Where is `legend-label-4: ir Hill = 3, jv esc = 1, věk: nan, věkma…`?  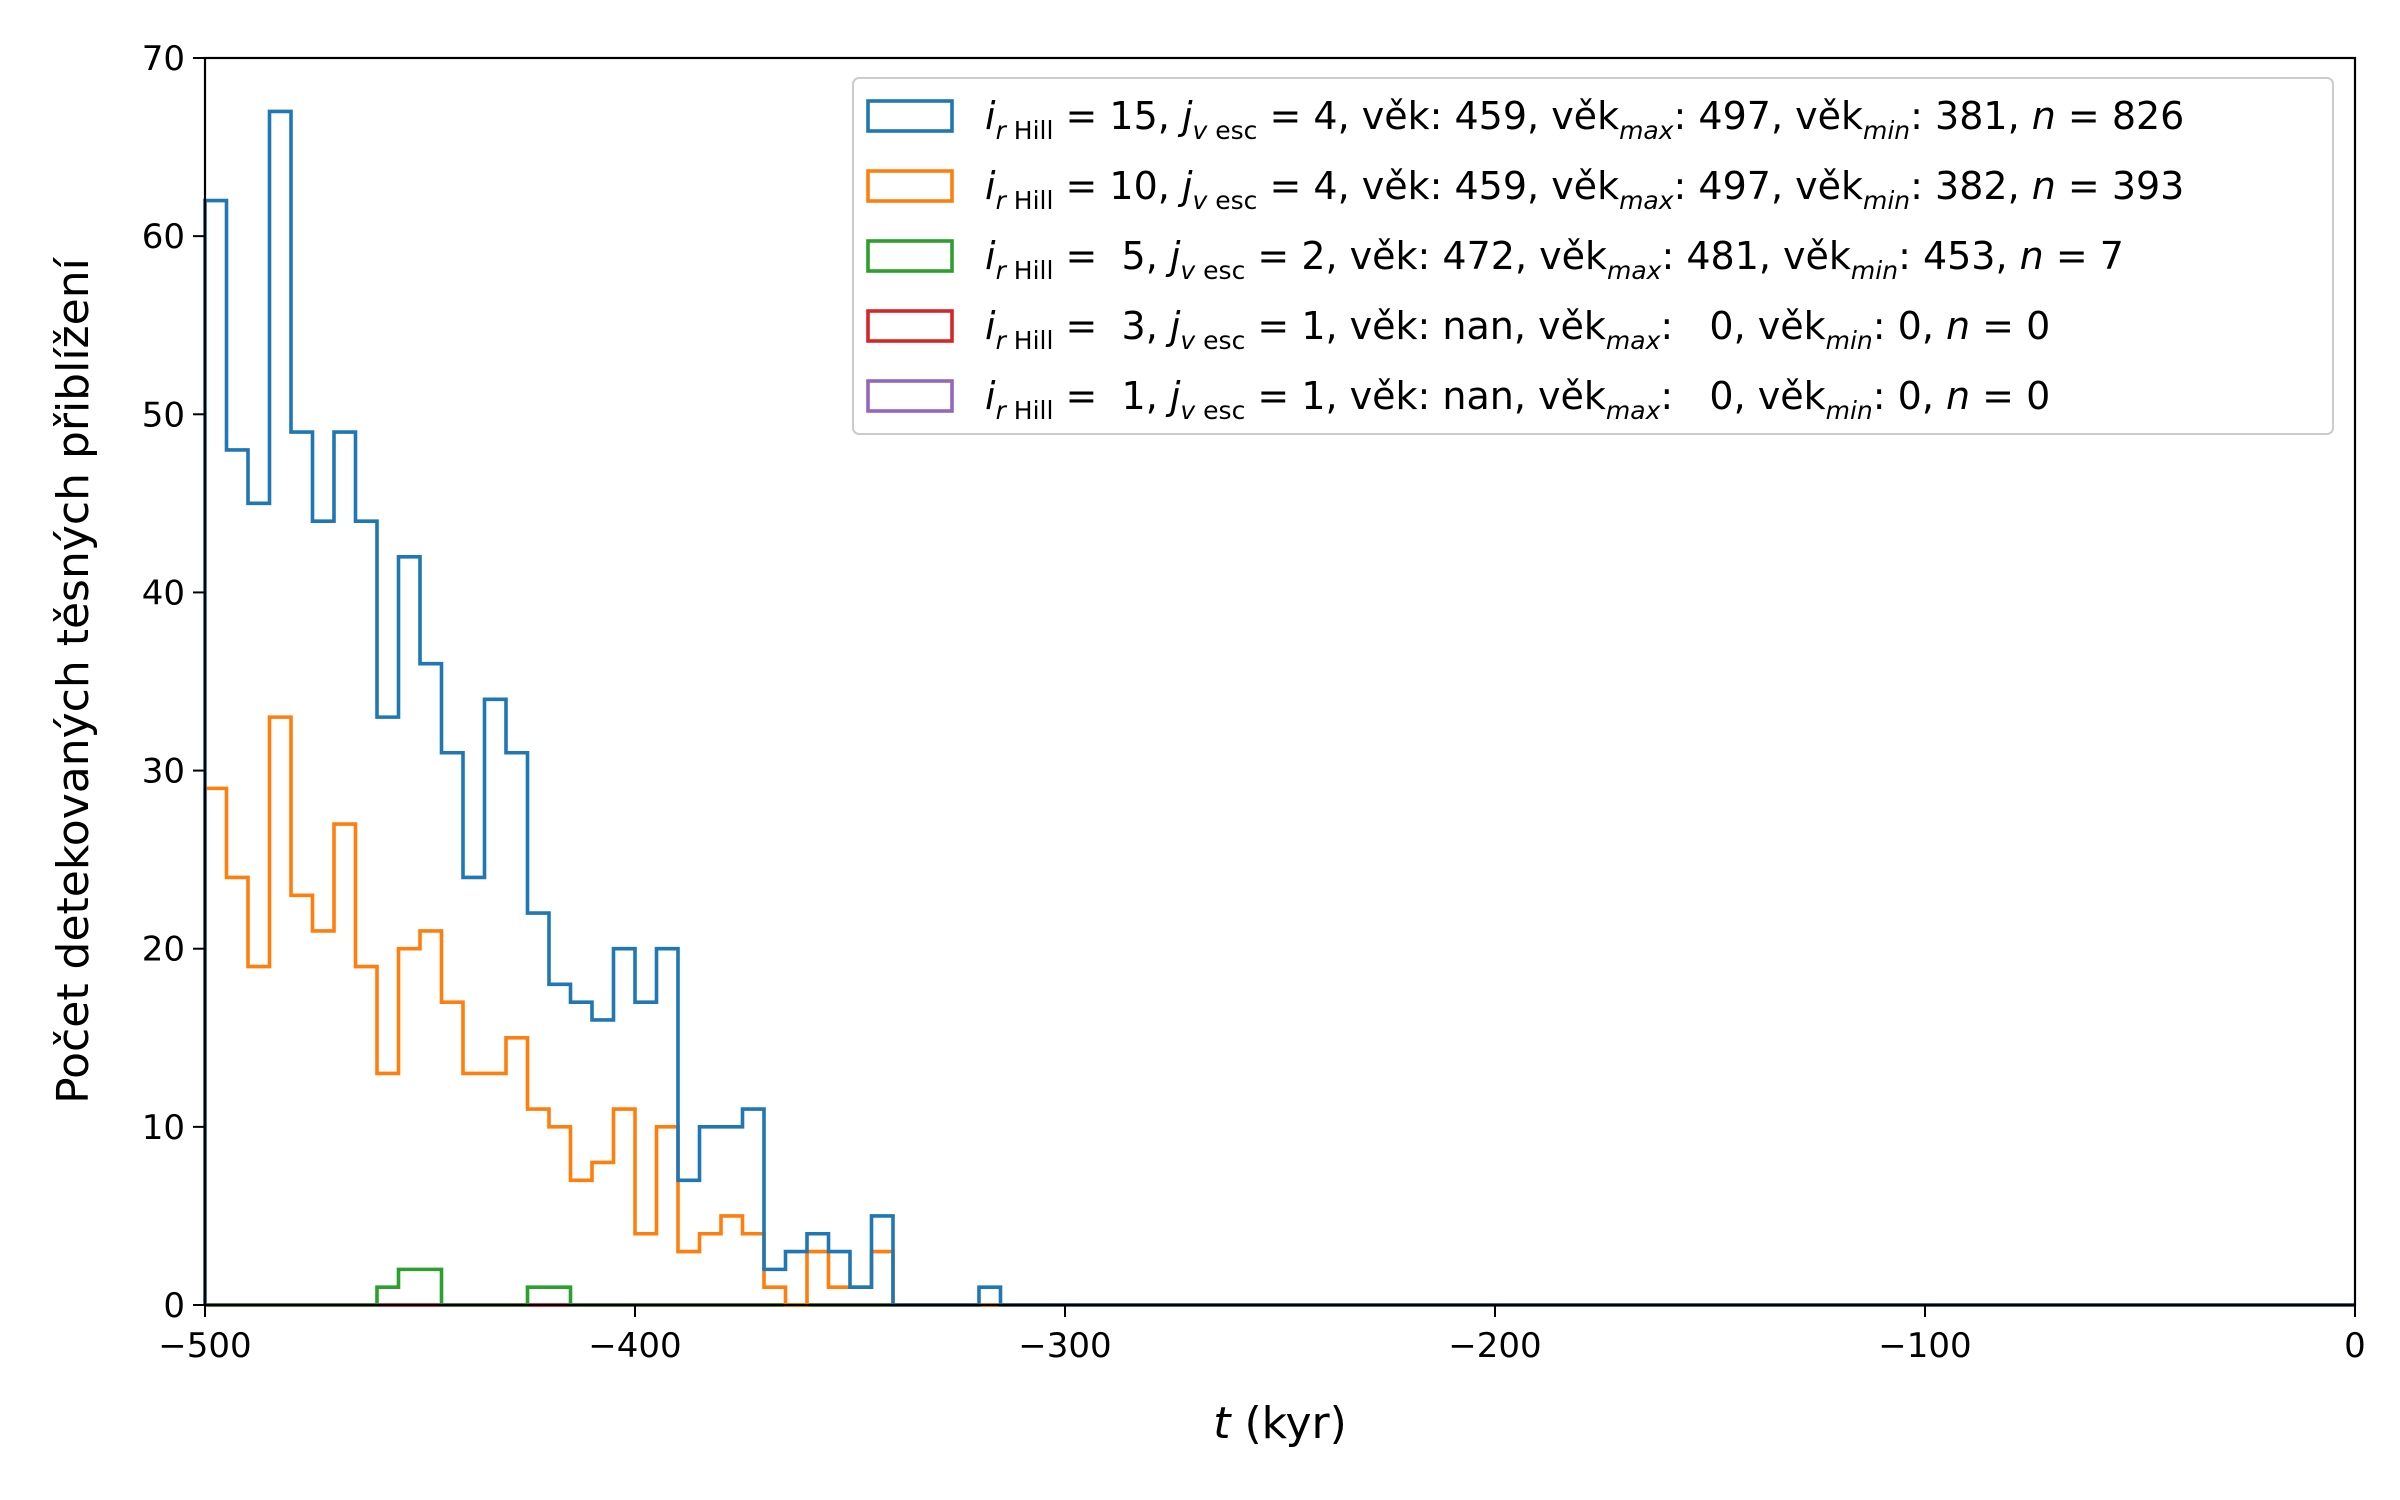
legend-label-4: ir Hill = 3, jv esc = 1, věk: nan, věkma… is located at coordinates (1517, 329).